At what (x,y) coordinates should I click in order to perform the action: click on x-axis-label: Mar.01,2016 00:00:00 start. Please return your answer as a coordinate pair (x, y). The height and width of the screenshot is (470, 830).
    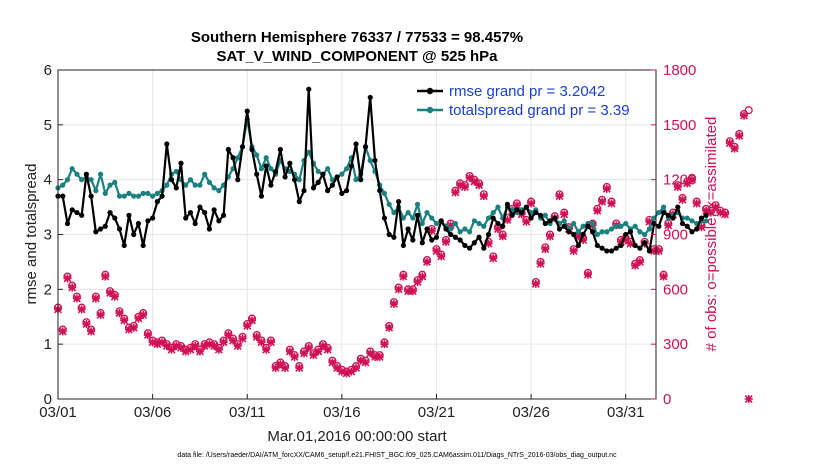
    Looking at the image, I should click on (357, 436).